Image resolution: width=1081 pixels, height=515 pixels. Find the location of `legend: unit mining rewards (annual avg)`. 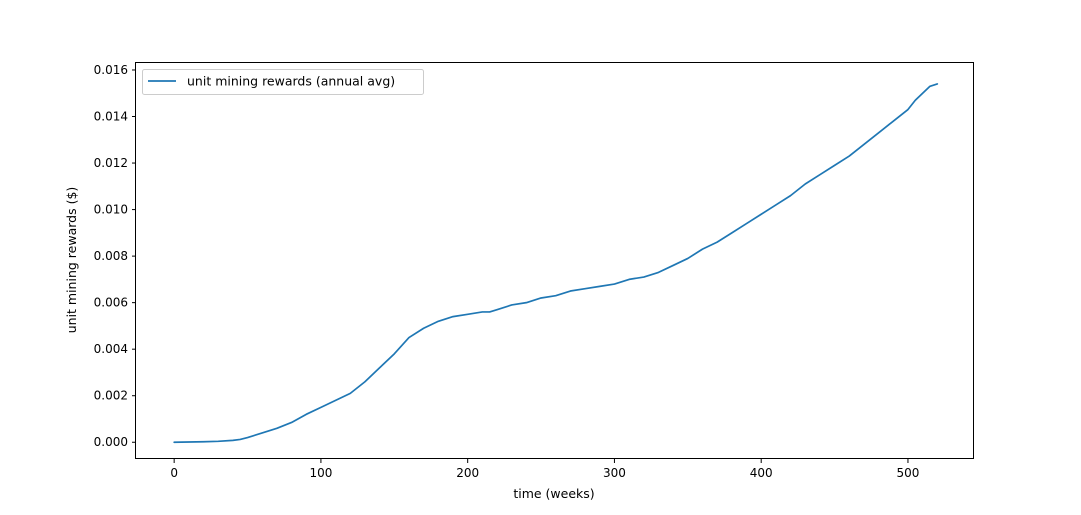

legend: unit mining rewards (annual avg) is located at coordinates (283, 82).